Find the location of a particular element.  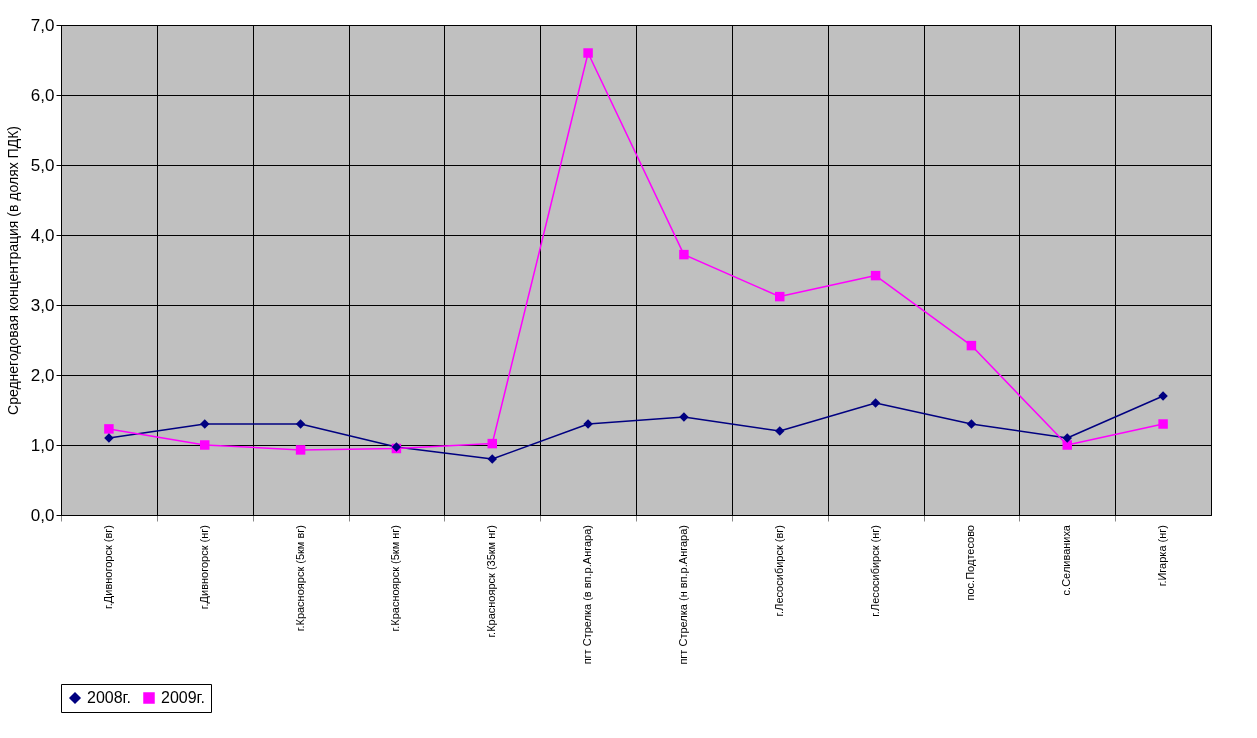

x-tick-label: г.Дивногорск (вг) is located at coordinates (107, 567).